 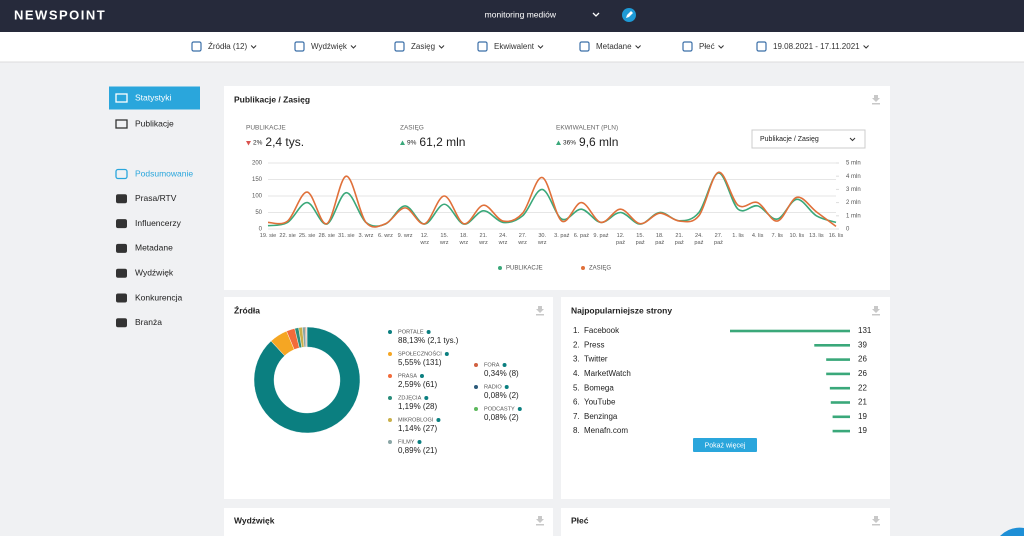 What do you see at coordinates (416, 420) in the screenshot?
I see `legend-label: MIKROBLOGI` at bounding box center [416, 420].